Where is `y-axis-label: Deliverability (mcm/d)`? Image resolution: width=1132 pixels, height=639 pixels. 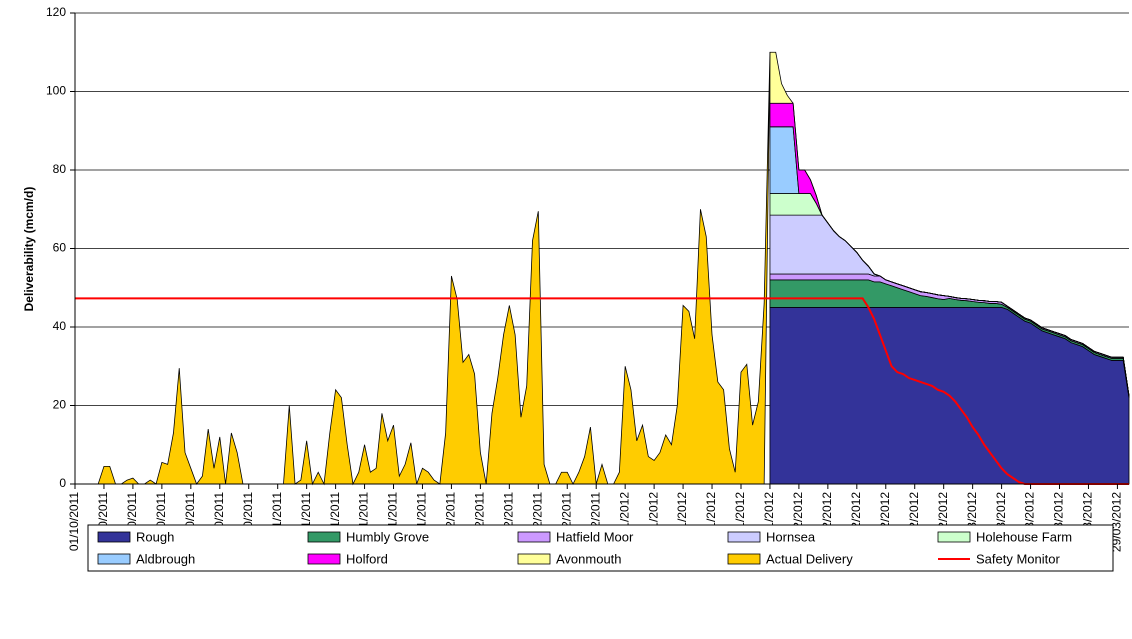 y-axis-label: Deliverability (mcm/d) is located at coordinates (29, 249).